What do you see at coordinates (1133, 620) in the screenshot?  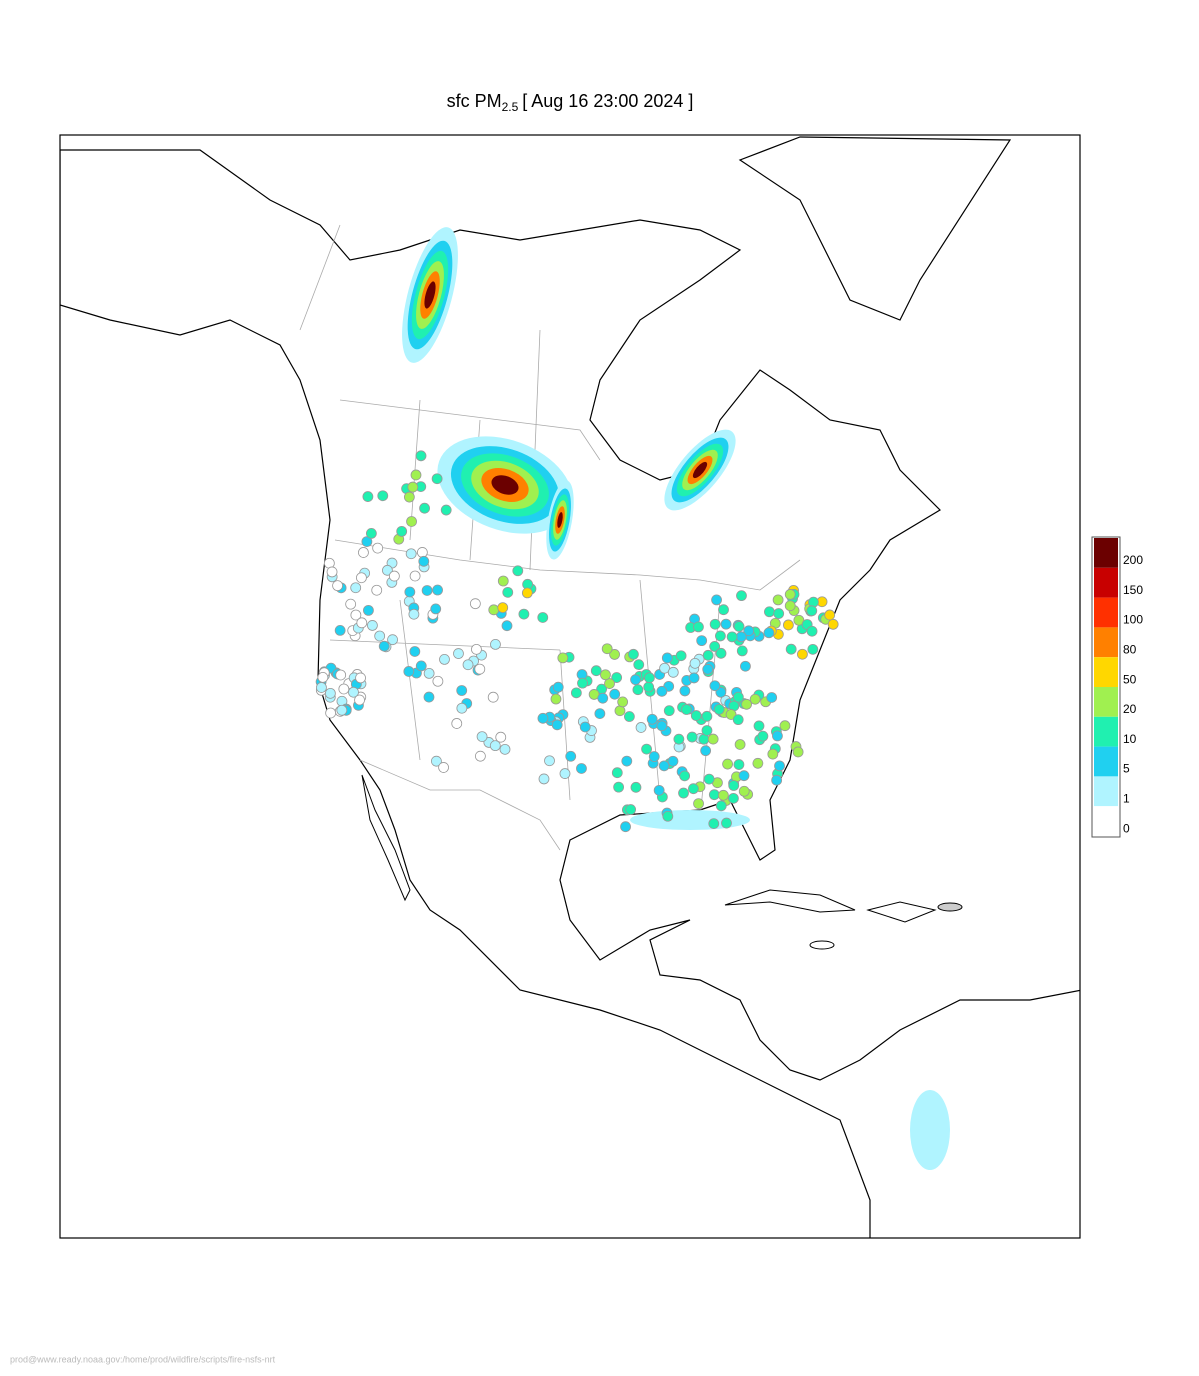 I see `legend-label: 100` at bounding box center [1133, 620].